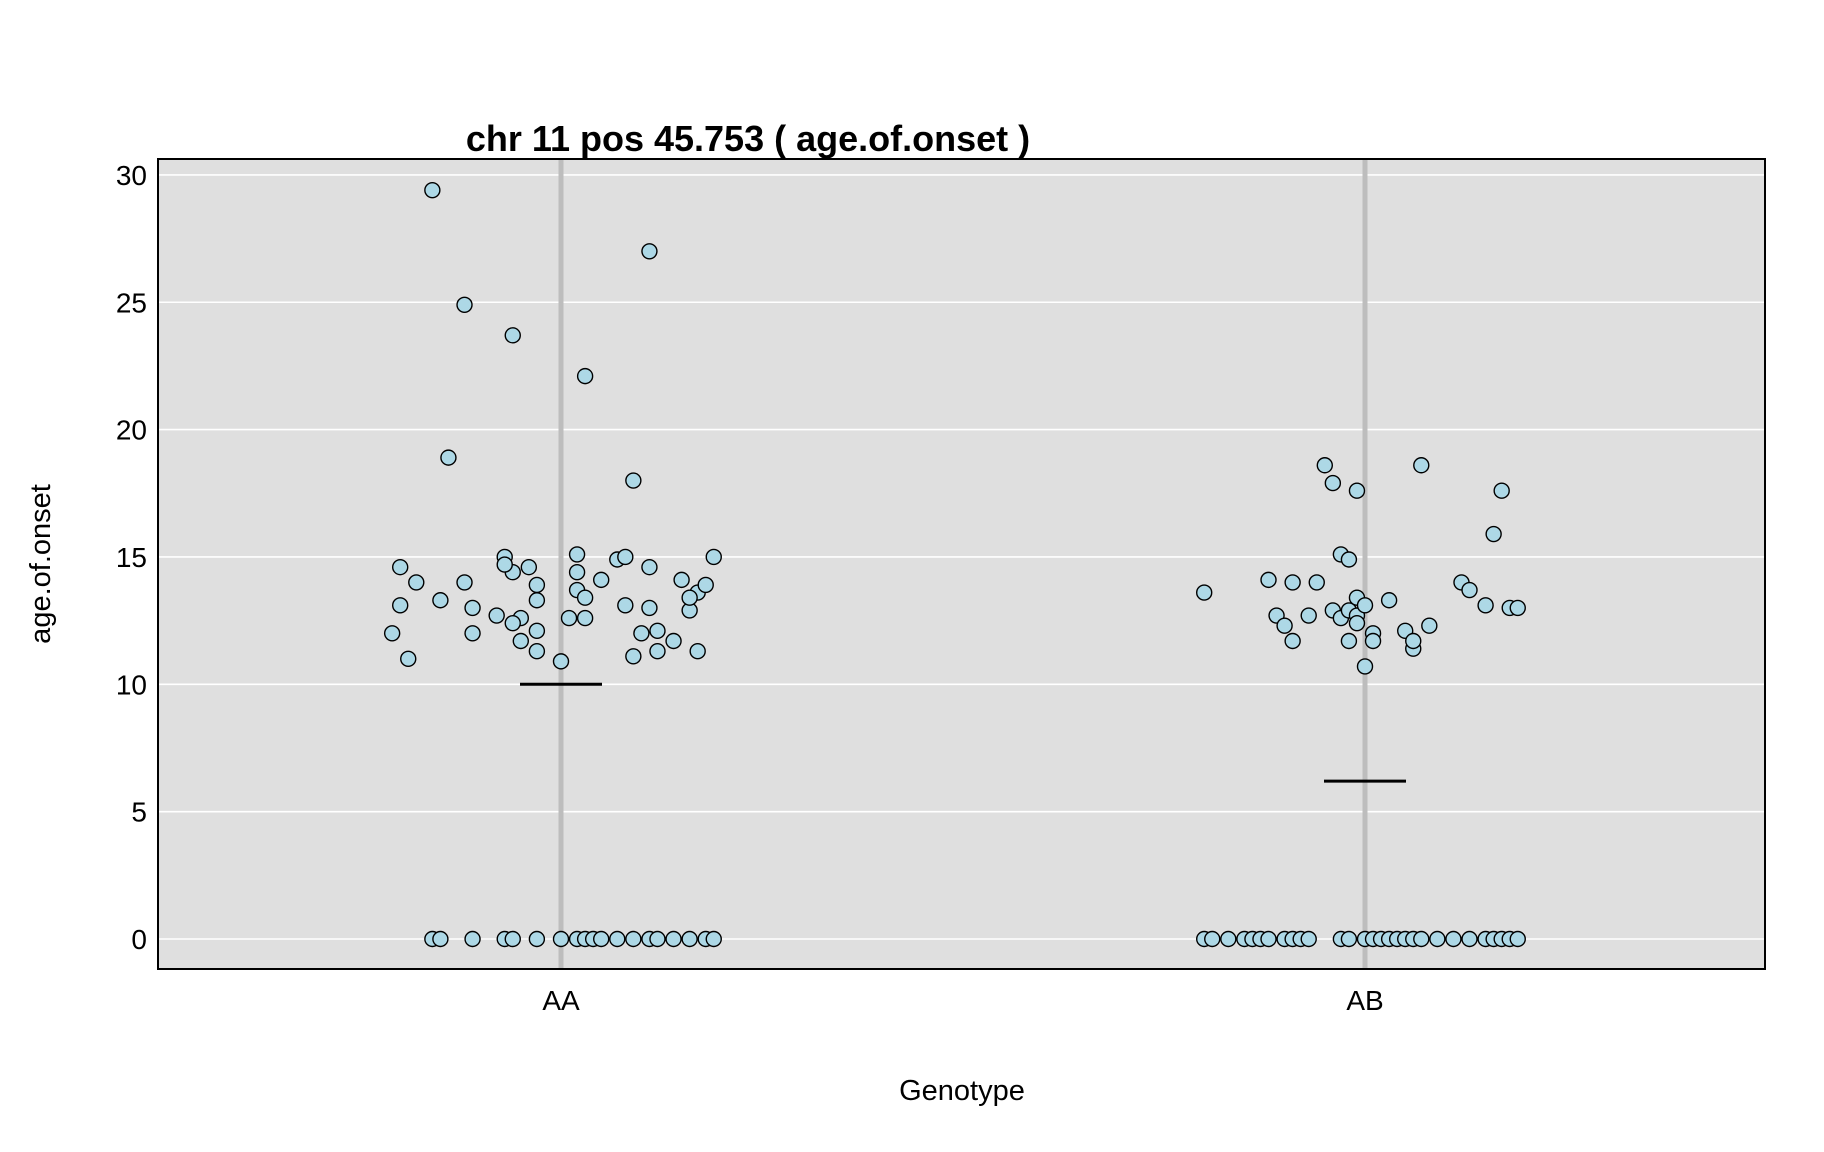 The image size is (1824, 1152). What do you see at coordinates (131, 430) in the screenshot?
I see `y-tick-label-20: 20` at bounding box center [131, 430].